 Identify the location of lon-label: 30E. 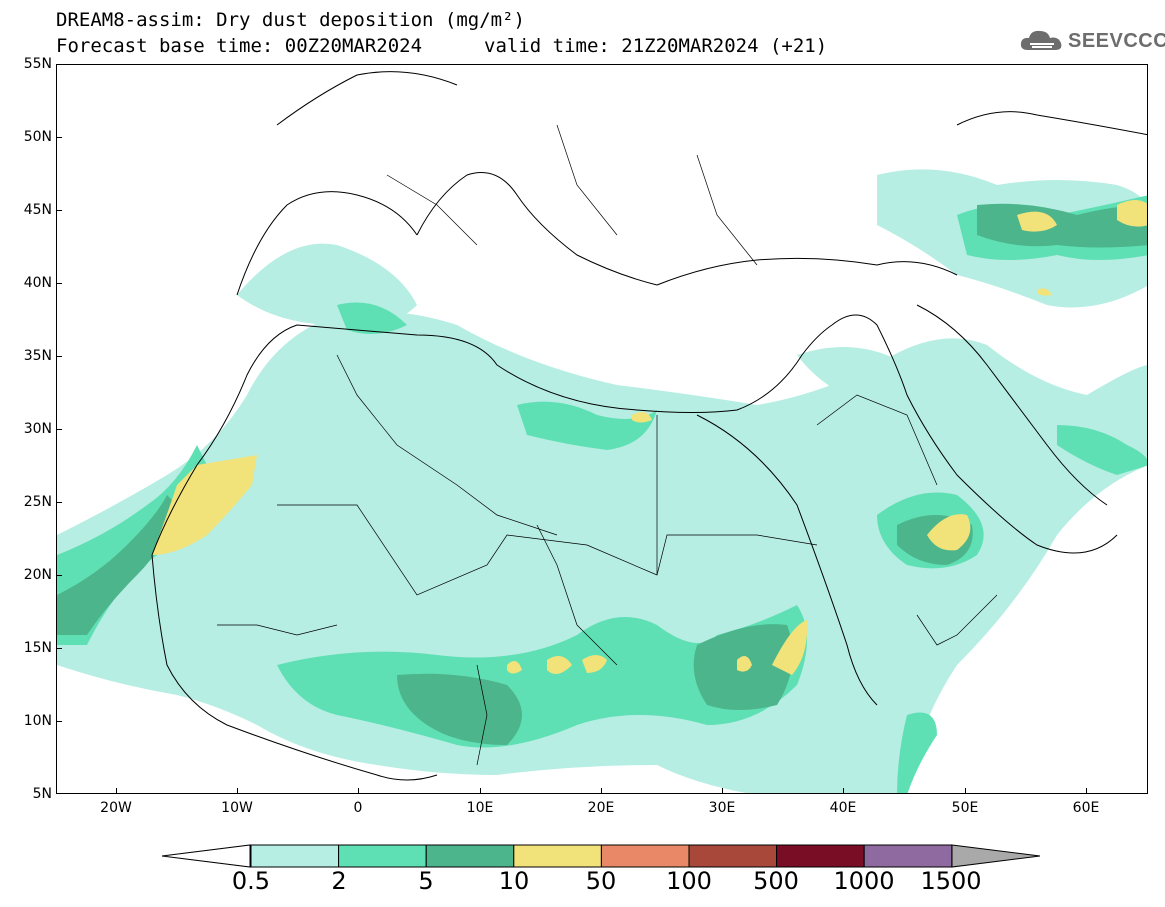
(722, 808).